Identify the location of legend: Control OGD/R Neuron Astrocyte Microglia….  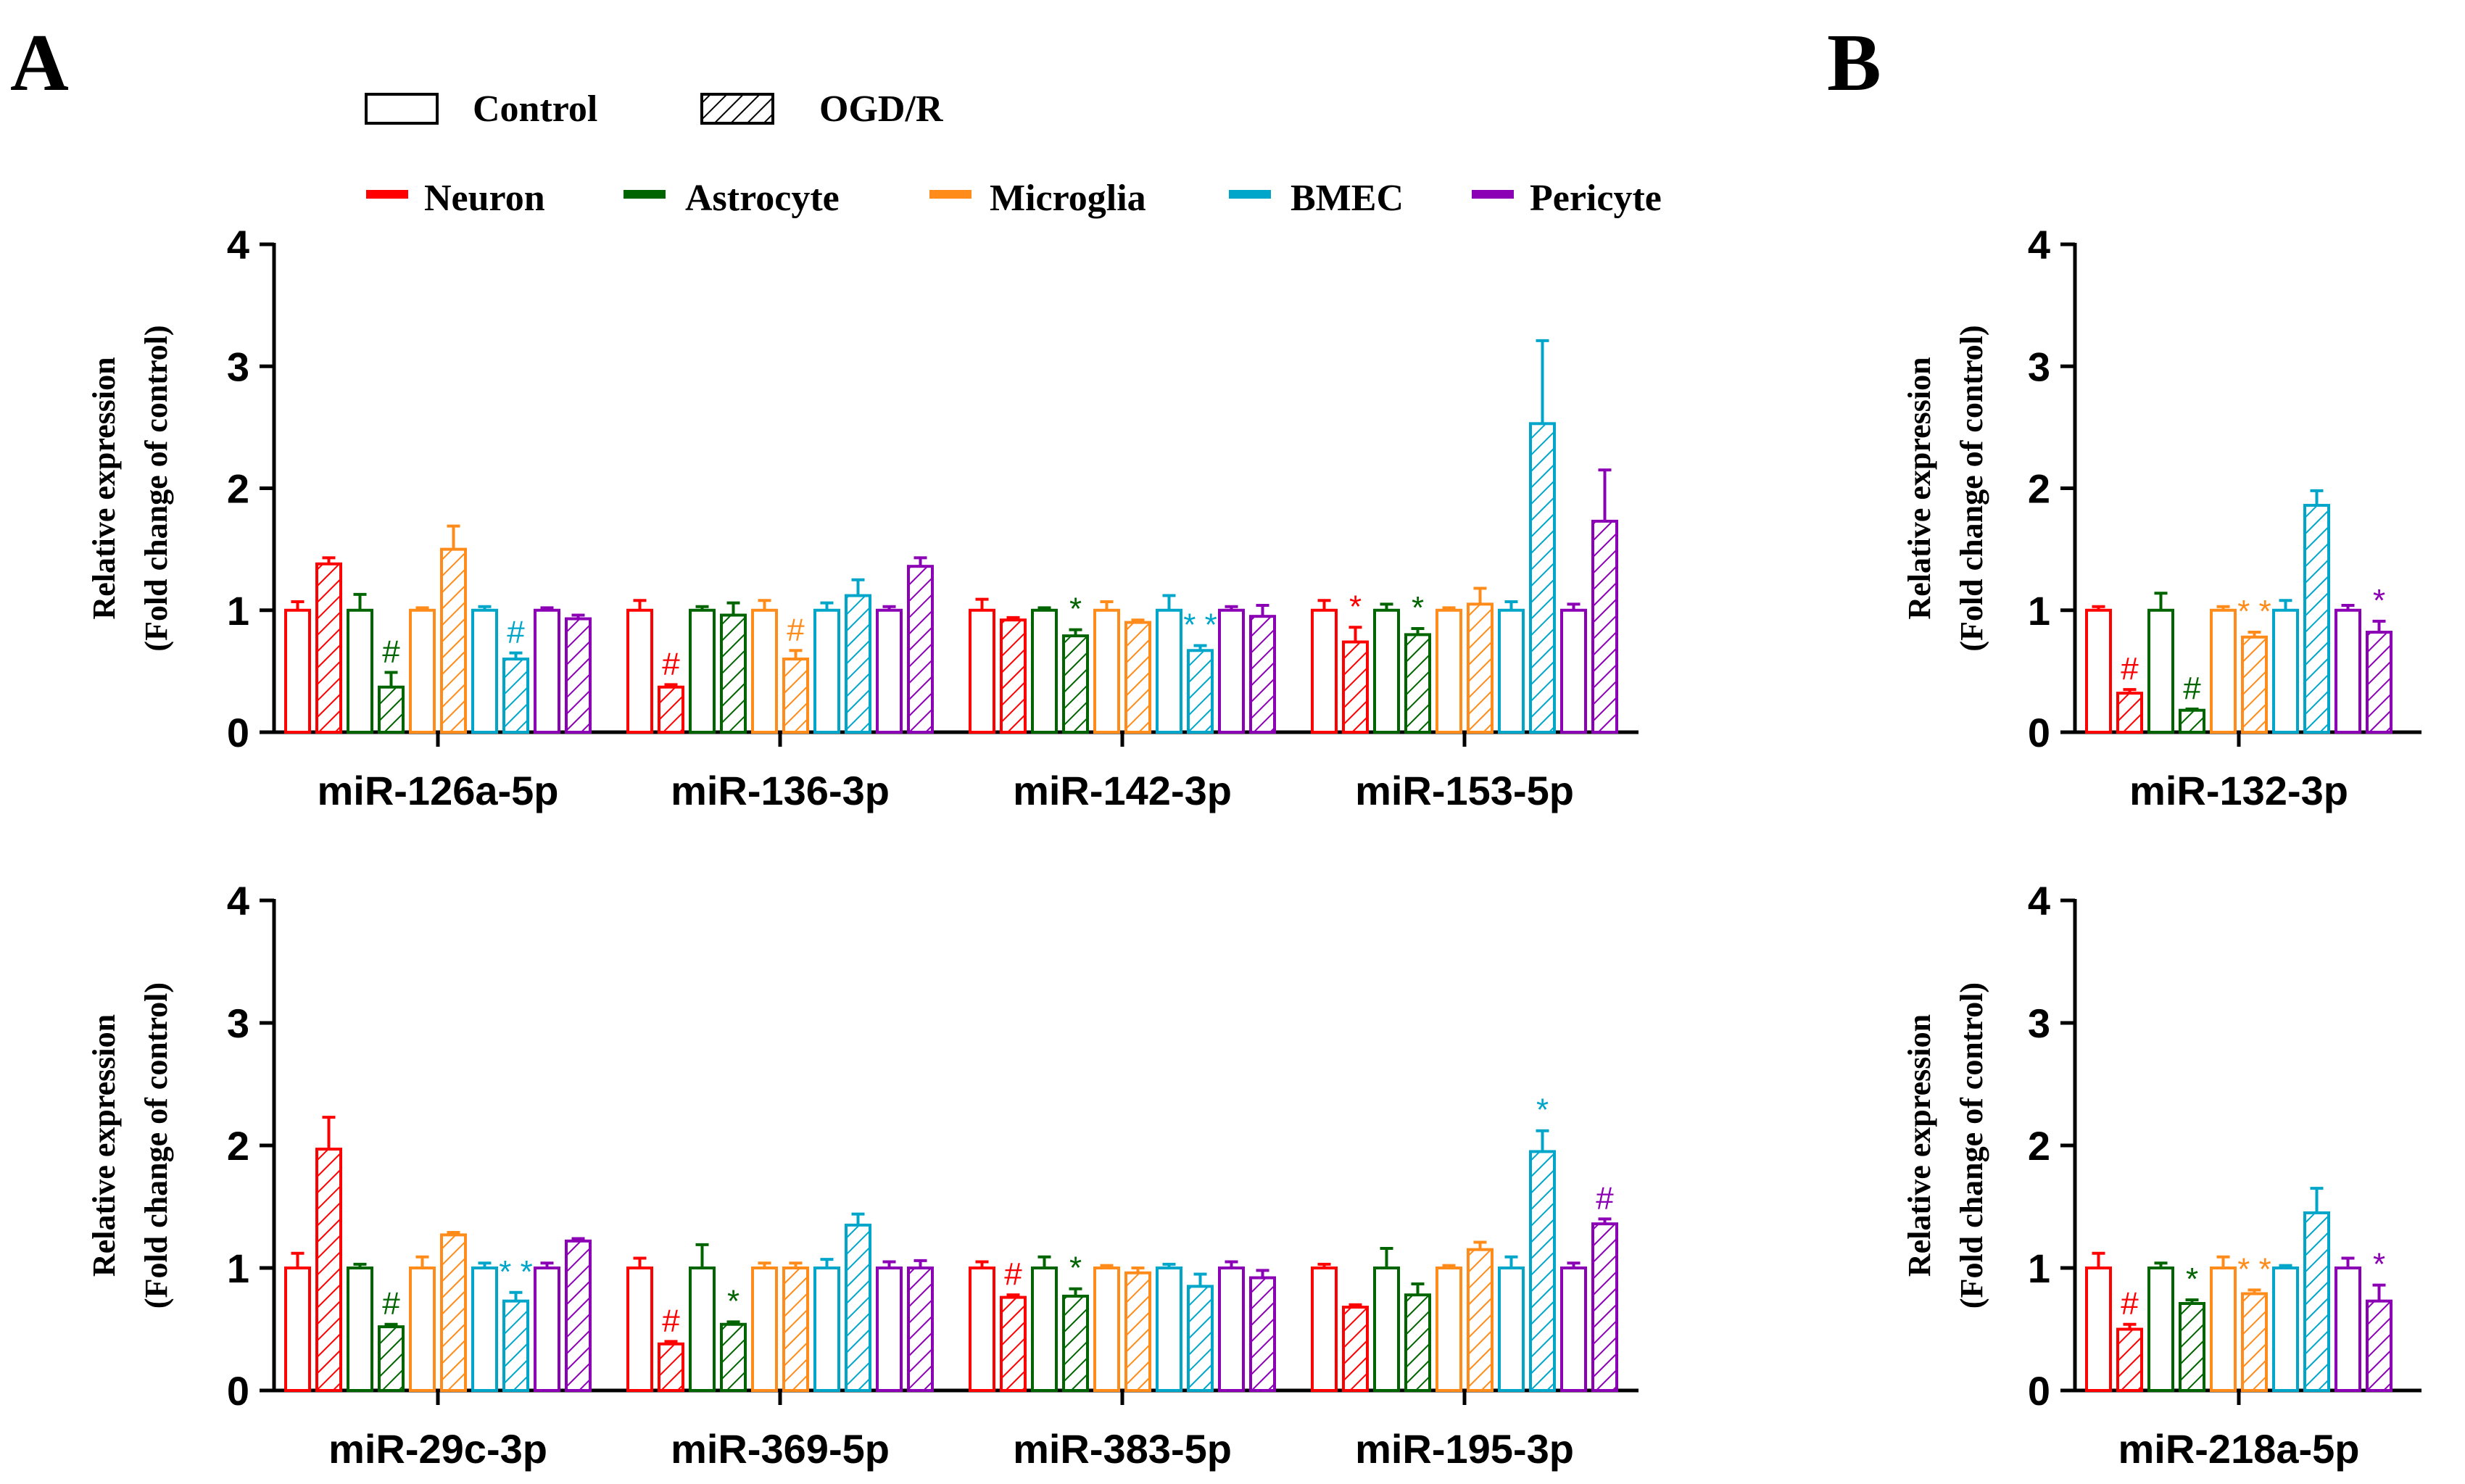
(1013, 153).